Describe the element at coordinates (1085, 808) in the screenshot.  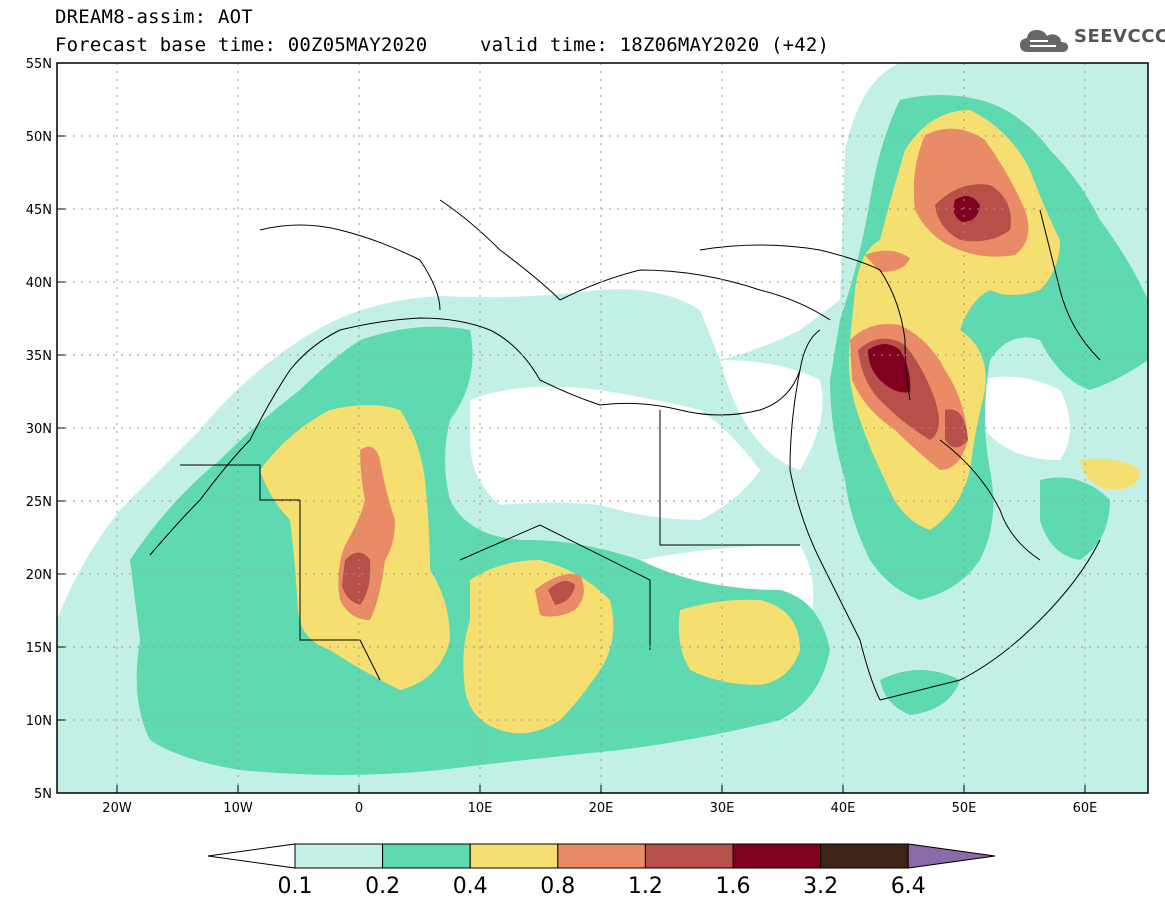
I see `lon-label: 60E` at that location.